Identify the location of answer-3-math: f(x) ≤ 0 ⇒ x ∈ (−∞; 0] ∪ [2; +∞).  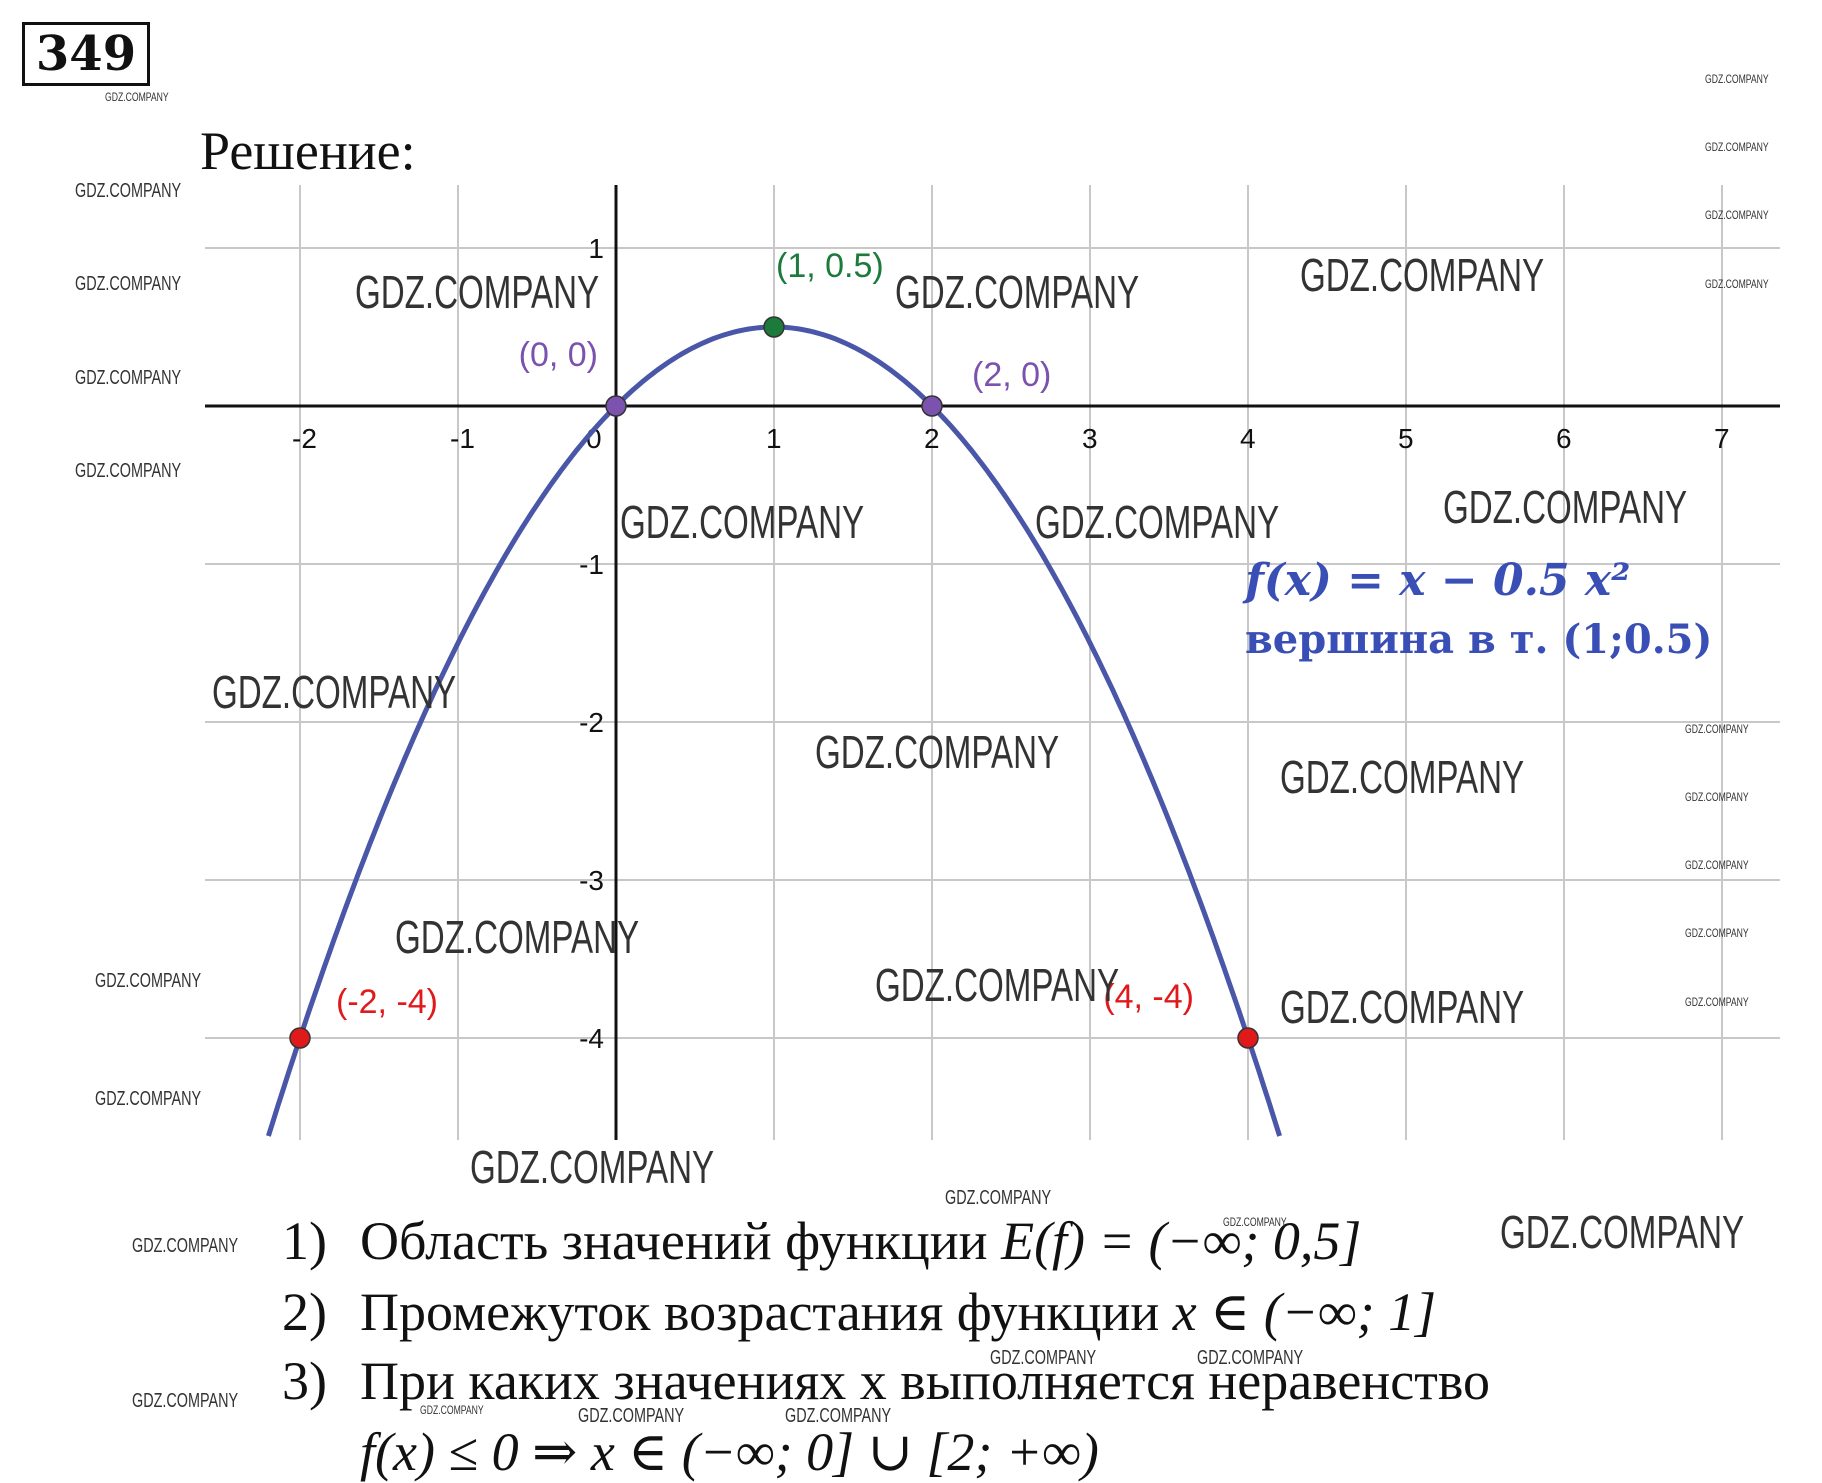
(729, 1452).